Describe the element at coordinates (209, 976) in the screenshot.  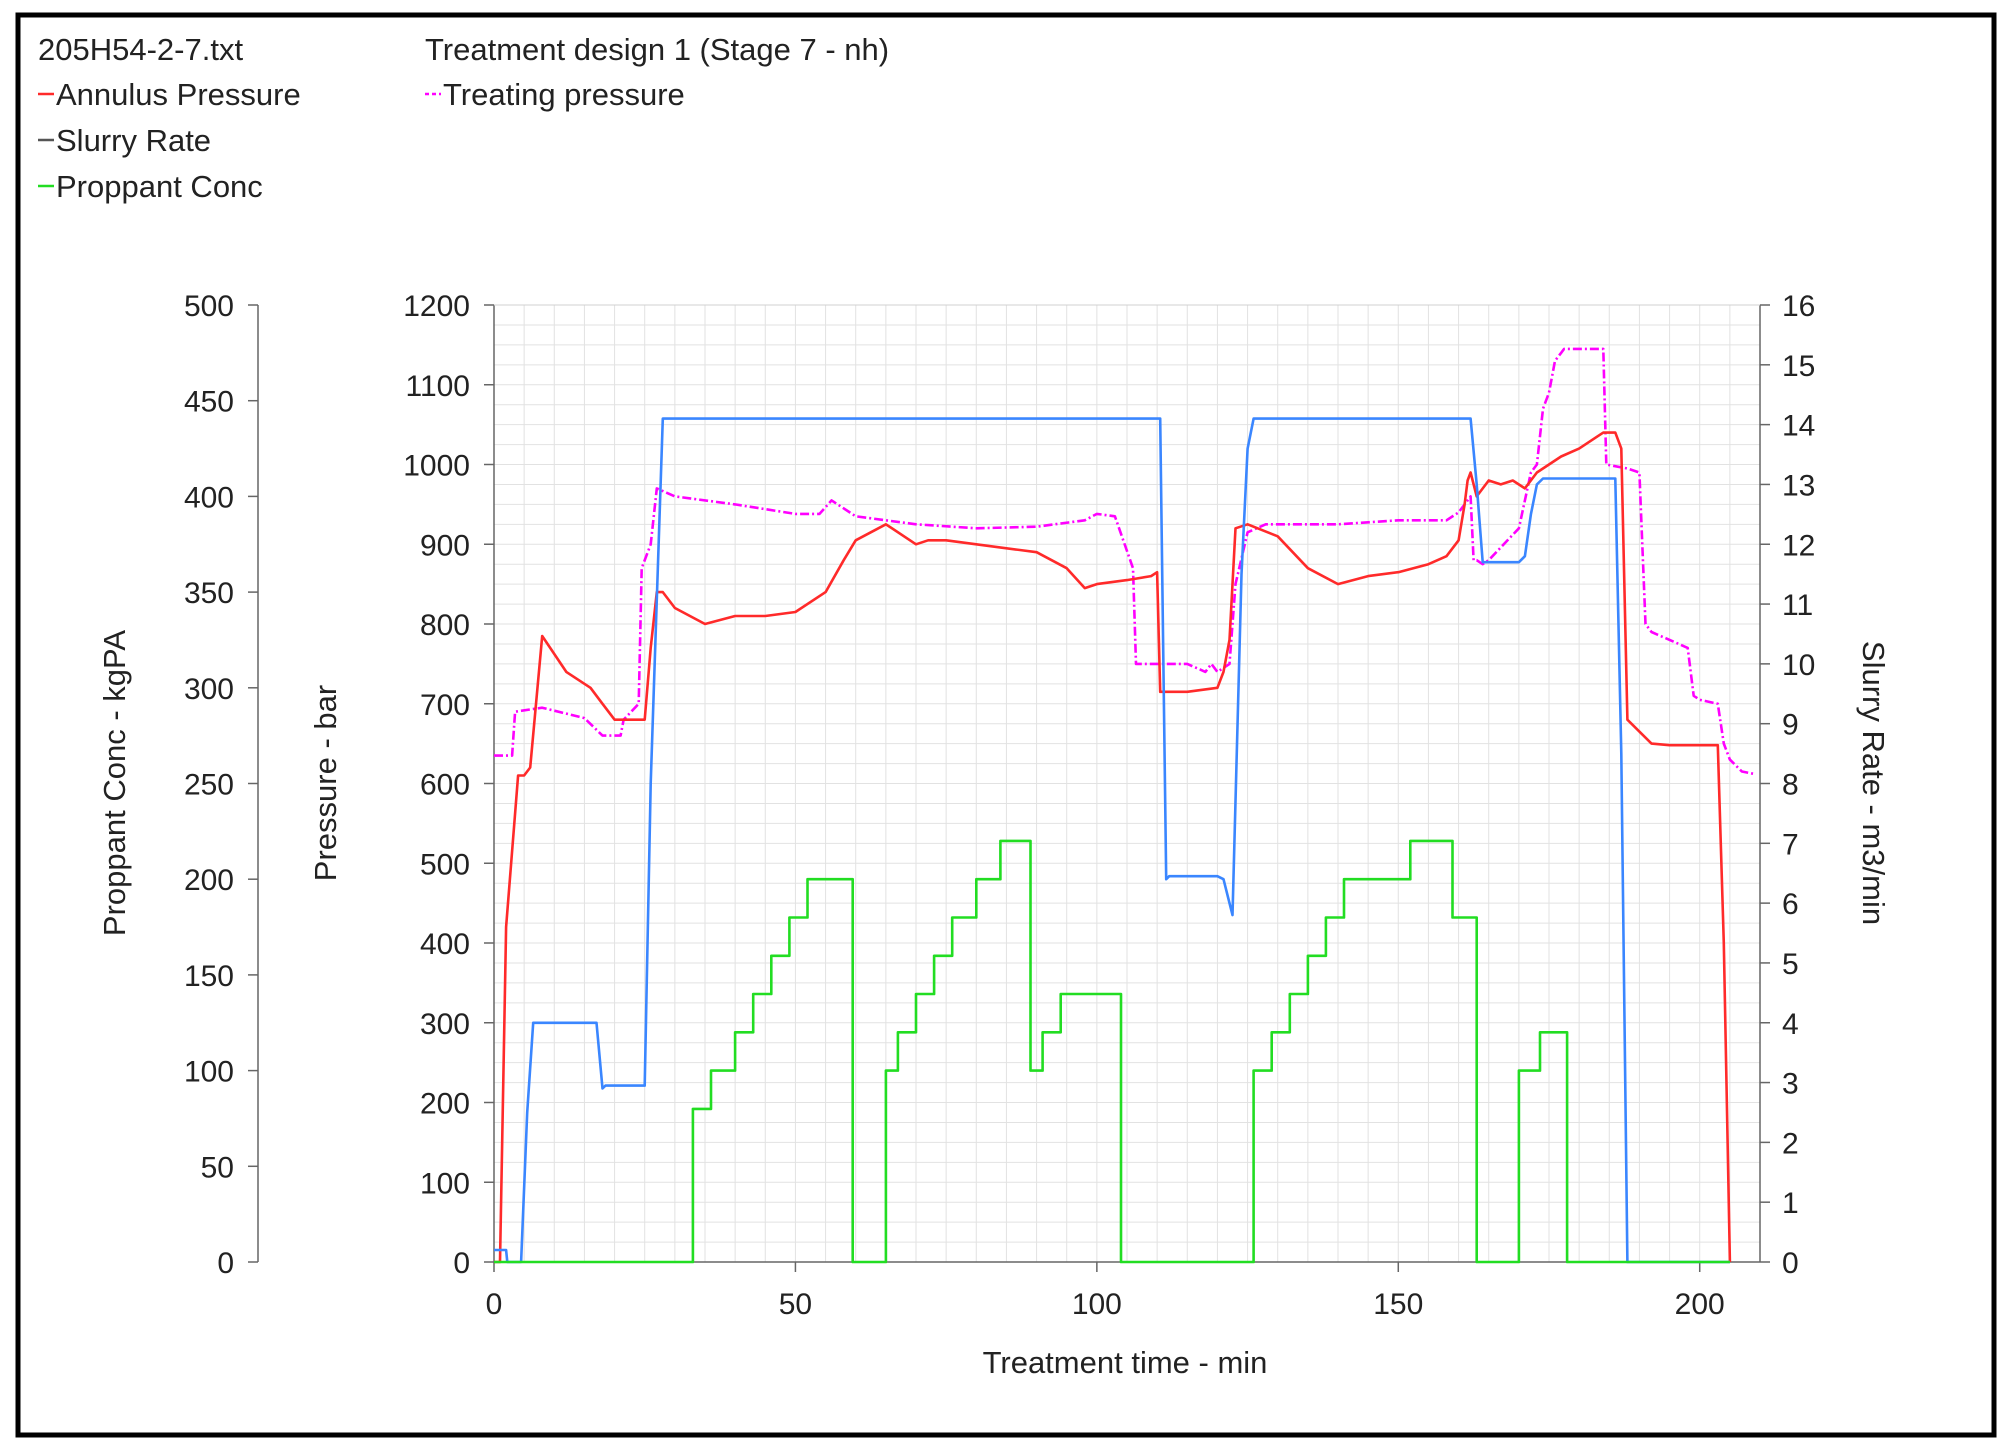
I see `proppant-tick-label: 150` at that location.